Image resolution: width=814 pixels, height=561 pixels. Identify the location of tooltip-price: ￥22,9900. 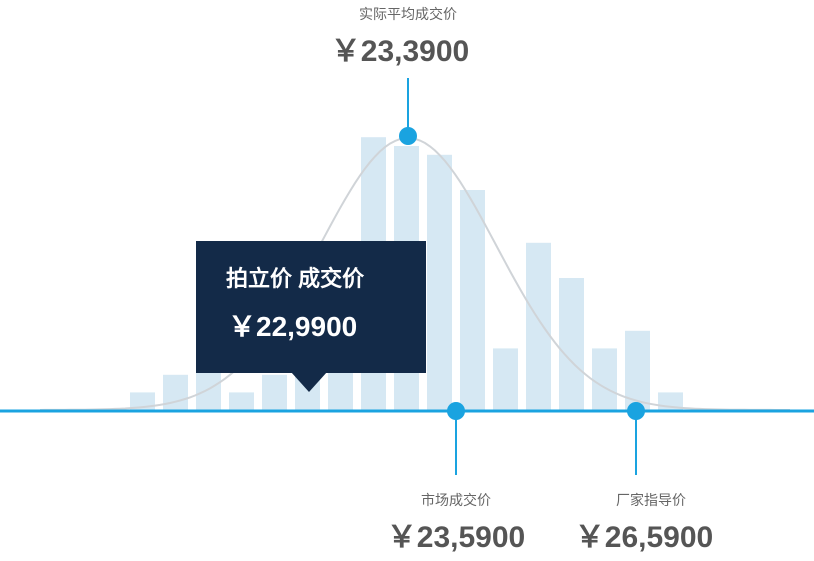
(293, 326).